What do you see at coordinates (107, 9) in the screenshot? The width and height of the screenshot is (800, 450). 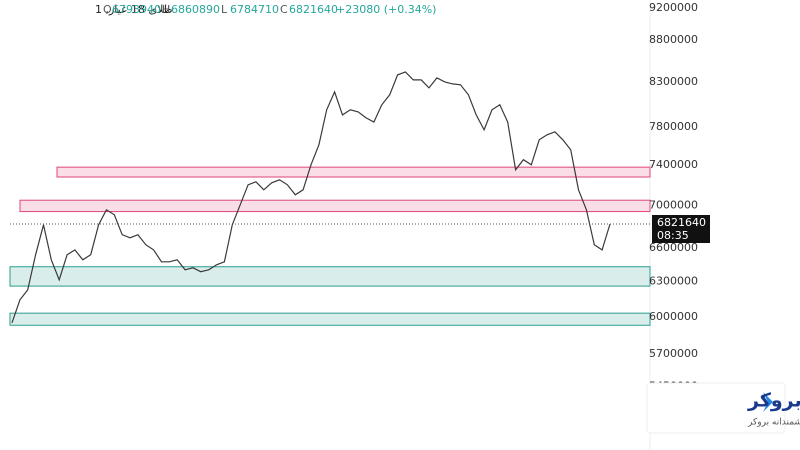 I see `ohlc-label: O` at bounding box center [107, 9].